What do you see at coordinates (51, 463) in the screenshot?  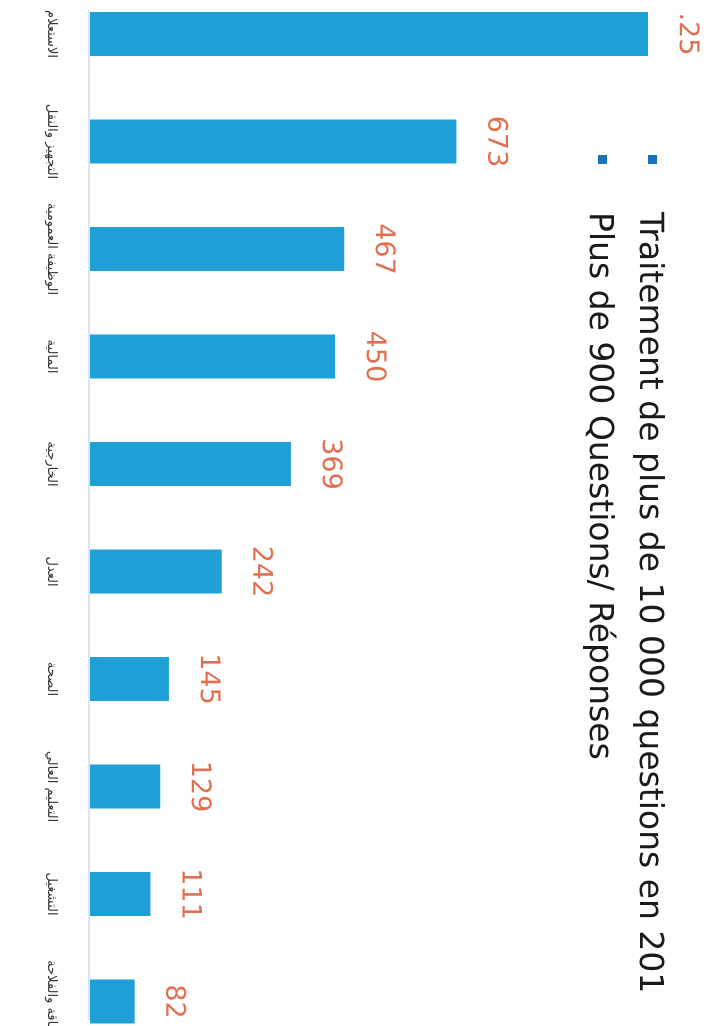 I see `category-label-5: الخارجية` at bounding box center [51, 463].